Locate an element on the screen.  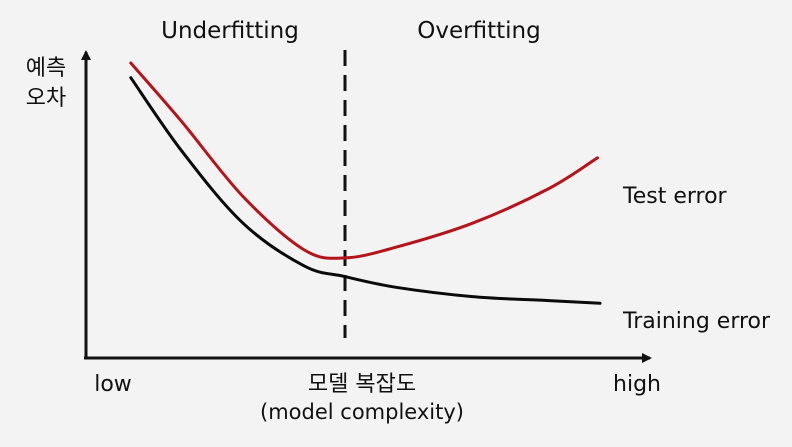
test-error-label: Test error is located at coordinates (675, 196).